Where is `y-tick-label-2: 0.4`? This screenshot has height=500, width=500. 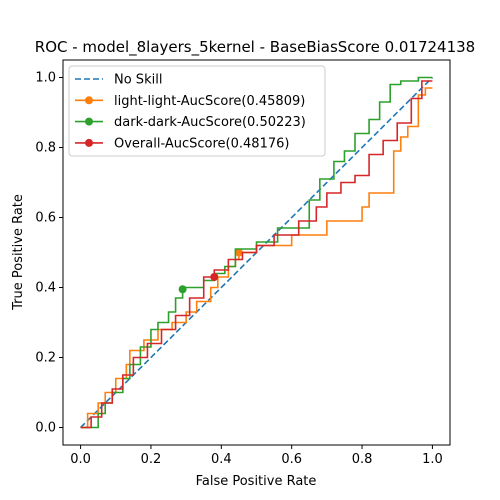 y-tick-label-2: 0.4 is located at coordinates (45, 288).